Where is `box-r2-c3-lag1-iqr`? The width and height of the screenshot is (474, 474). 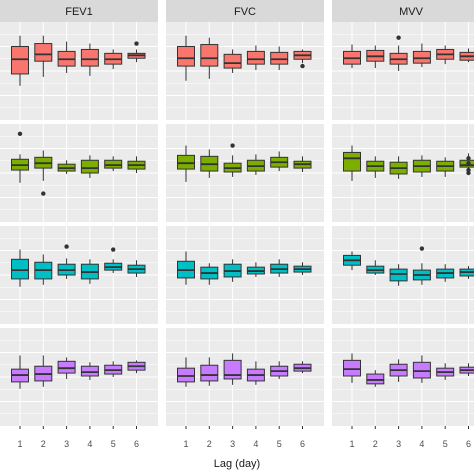
box-r2-c3-lag1-iqr is located at coordinates (352, 161).